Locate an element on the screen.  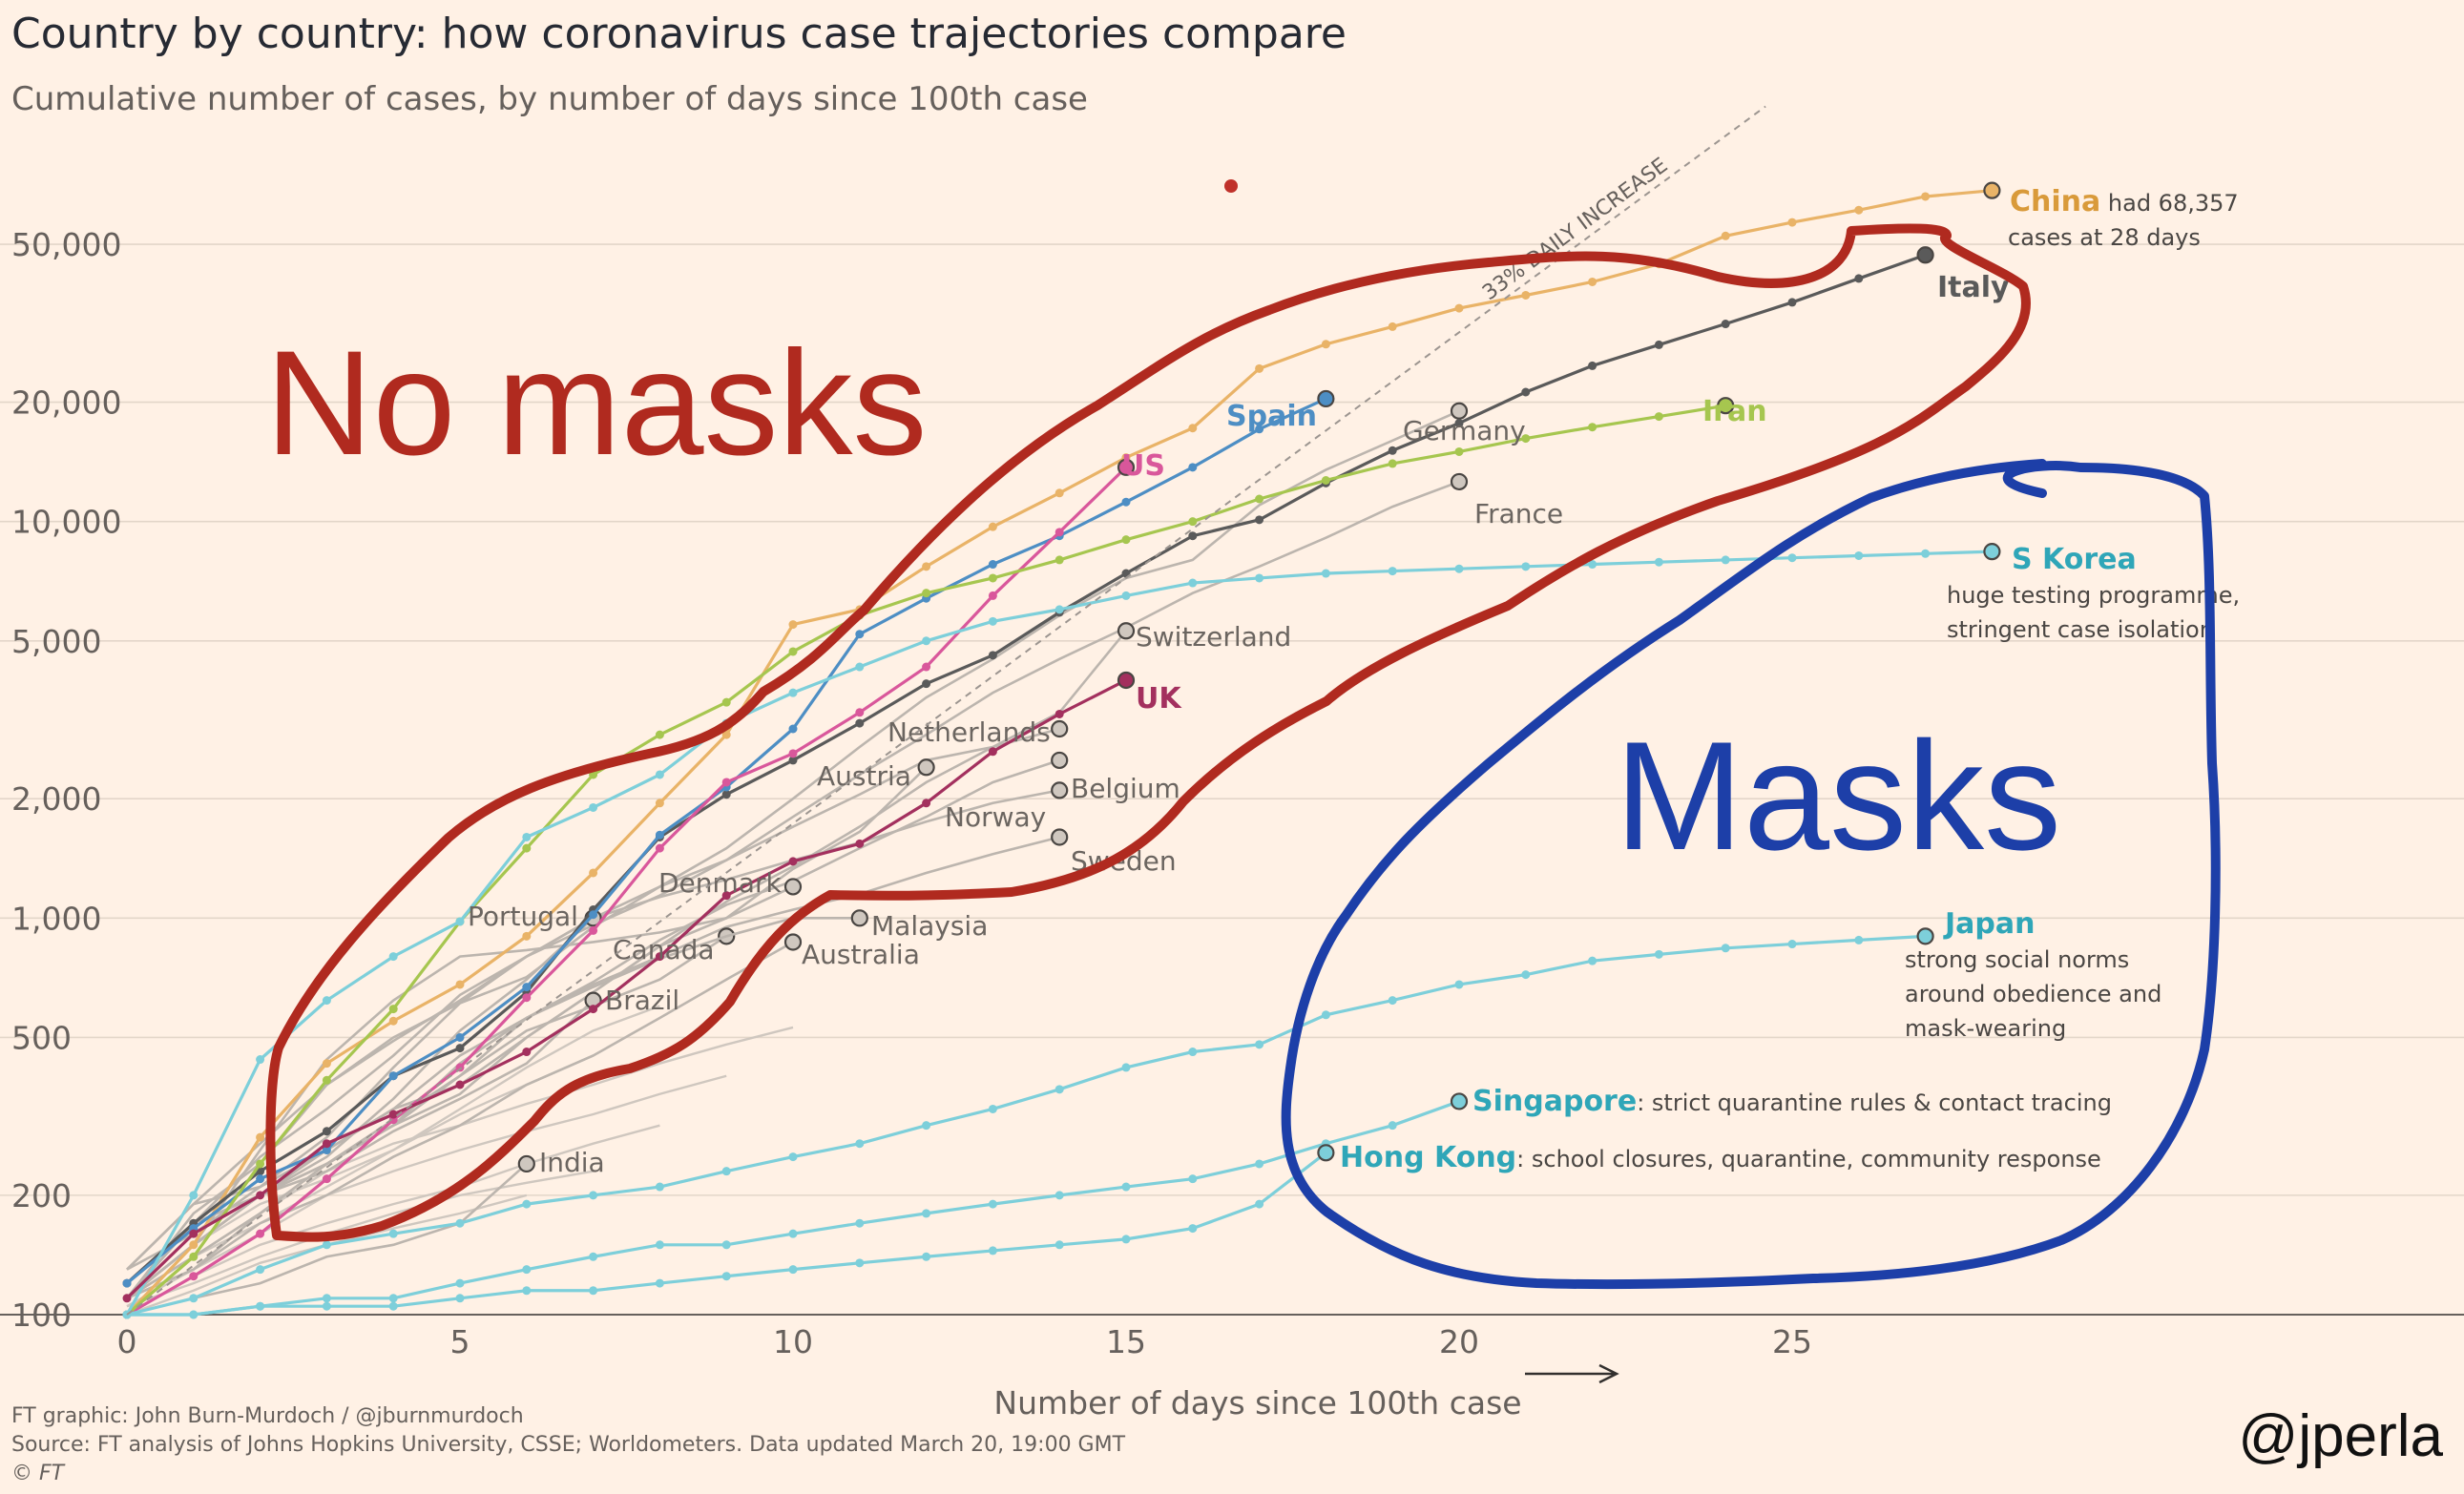
series-label-us: US is located at coordinates (1143, 466).